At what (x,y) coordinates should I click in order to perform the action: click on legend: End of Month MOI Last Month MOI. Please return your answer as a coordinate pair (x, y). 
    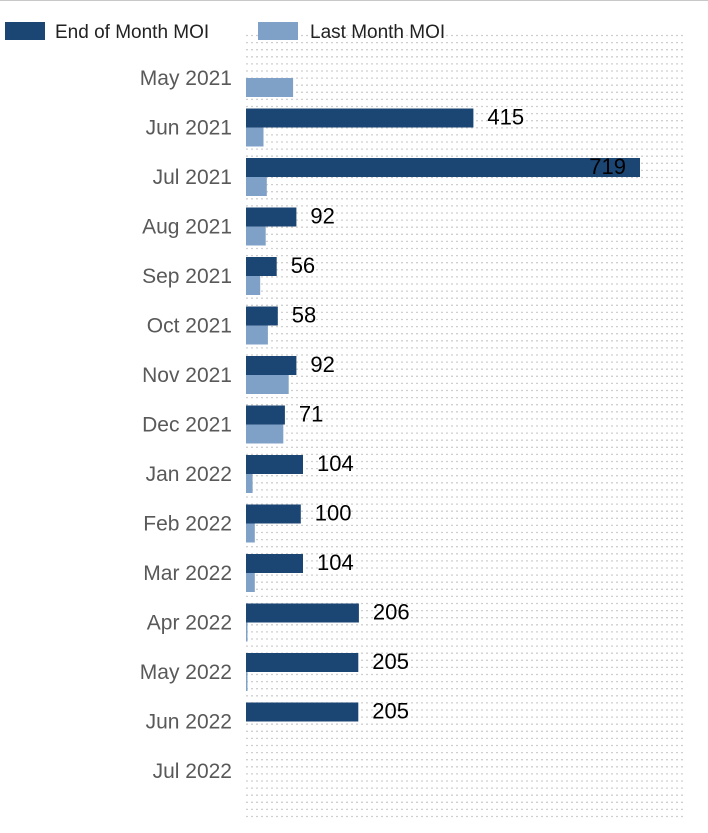
    Looking at the image, I should click on (225, 32).